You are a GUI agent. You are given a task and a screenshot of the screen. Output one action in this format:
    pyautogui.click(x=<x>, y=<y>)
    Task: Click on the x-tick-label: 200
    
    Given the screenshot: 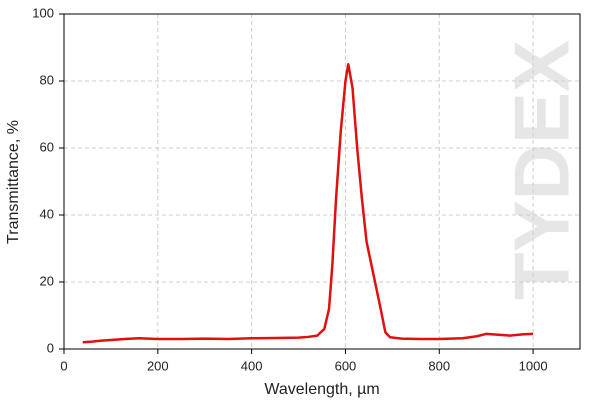 What is the action you would take?
    pyautogui.click(x=158, y=365)
    